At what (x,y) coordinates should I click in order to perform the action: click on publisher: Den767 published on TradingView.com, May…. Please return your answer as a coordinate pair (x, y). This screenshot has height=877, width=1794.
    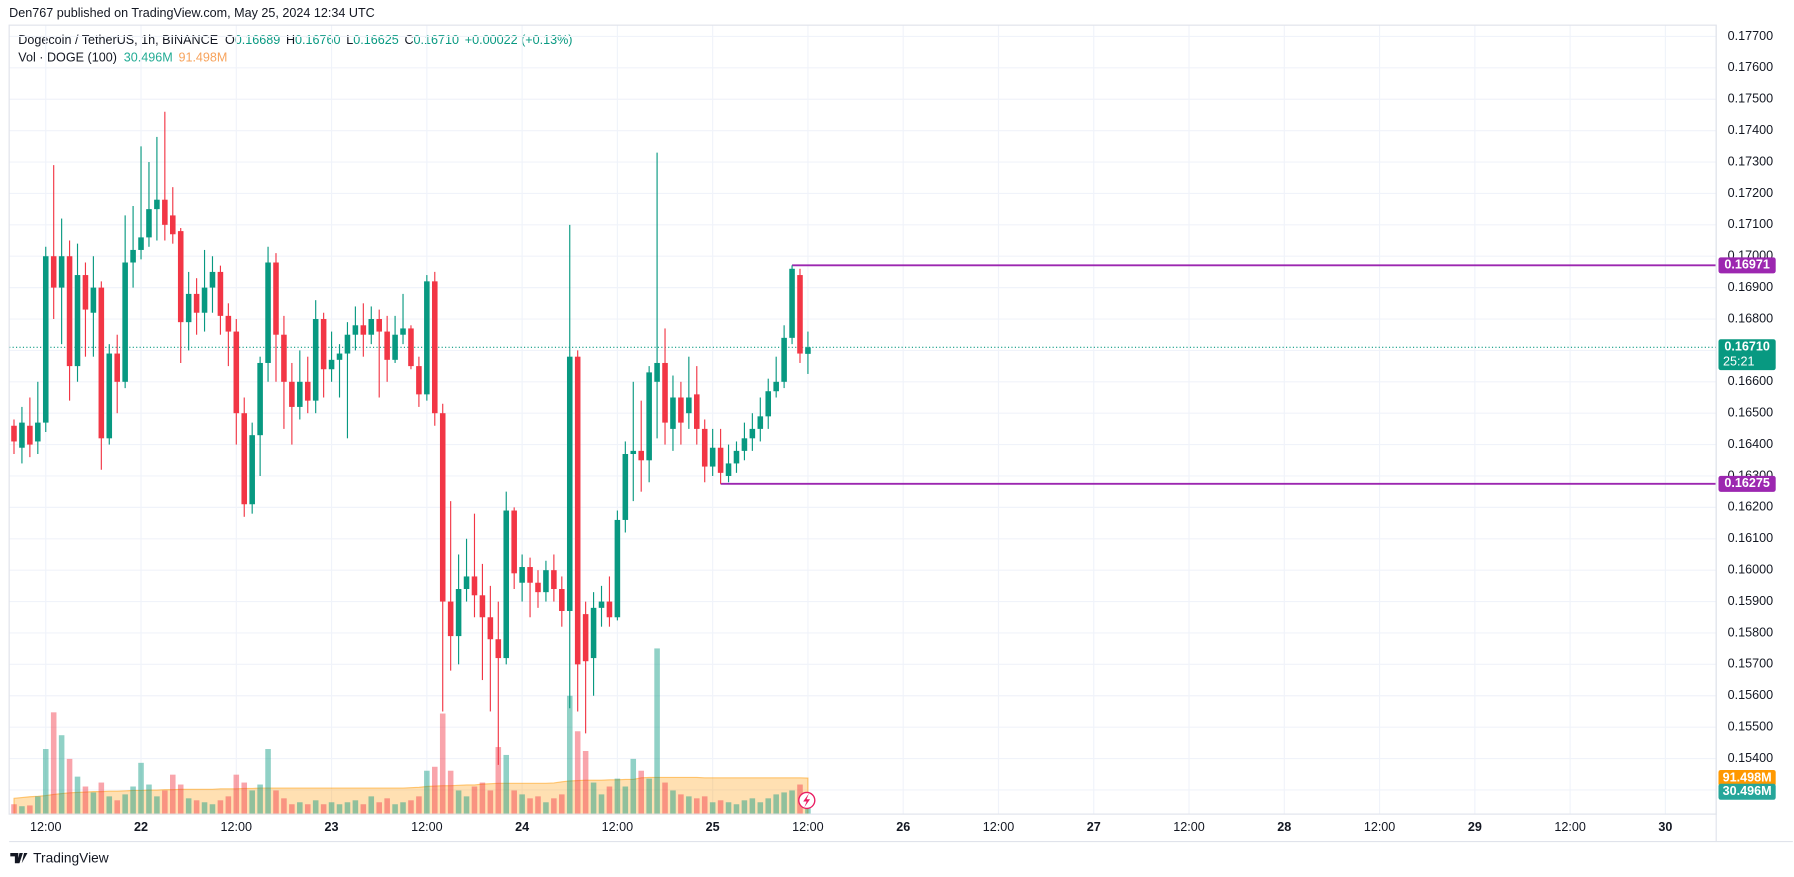
    Looking at the image, I should click on (192, 13).